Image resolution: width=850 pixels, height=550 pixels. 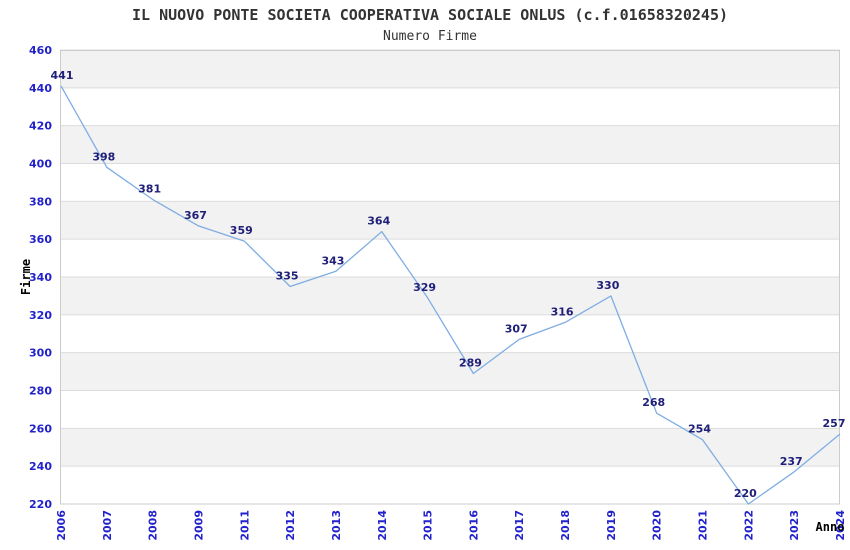 I want to click on y-tick-label: 380, so click(x=40, y=201).